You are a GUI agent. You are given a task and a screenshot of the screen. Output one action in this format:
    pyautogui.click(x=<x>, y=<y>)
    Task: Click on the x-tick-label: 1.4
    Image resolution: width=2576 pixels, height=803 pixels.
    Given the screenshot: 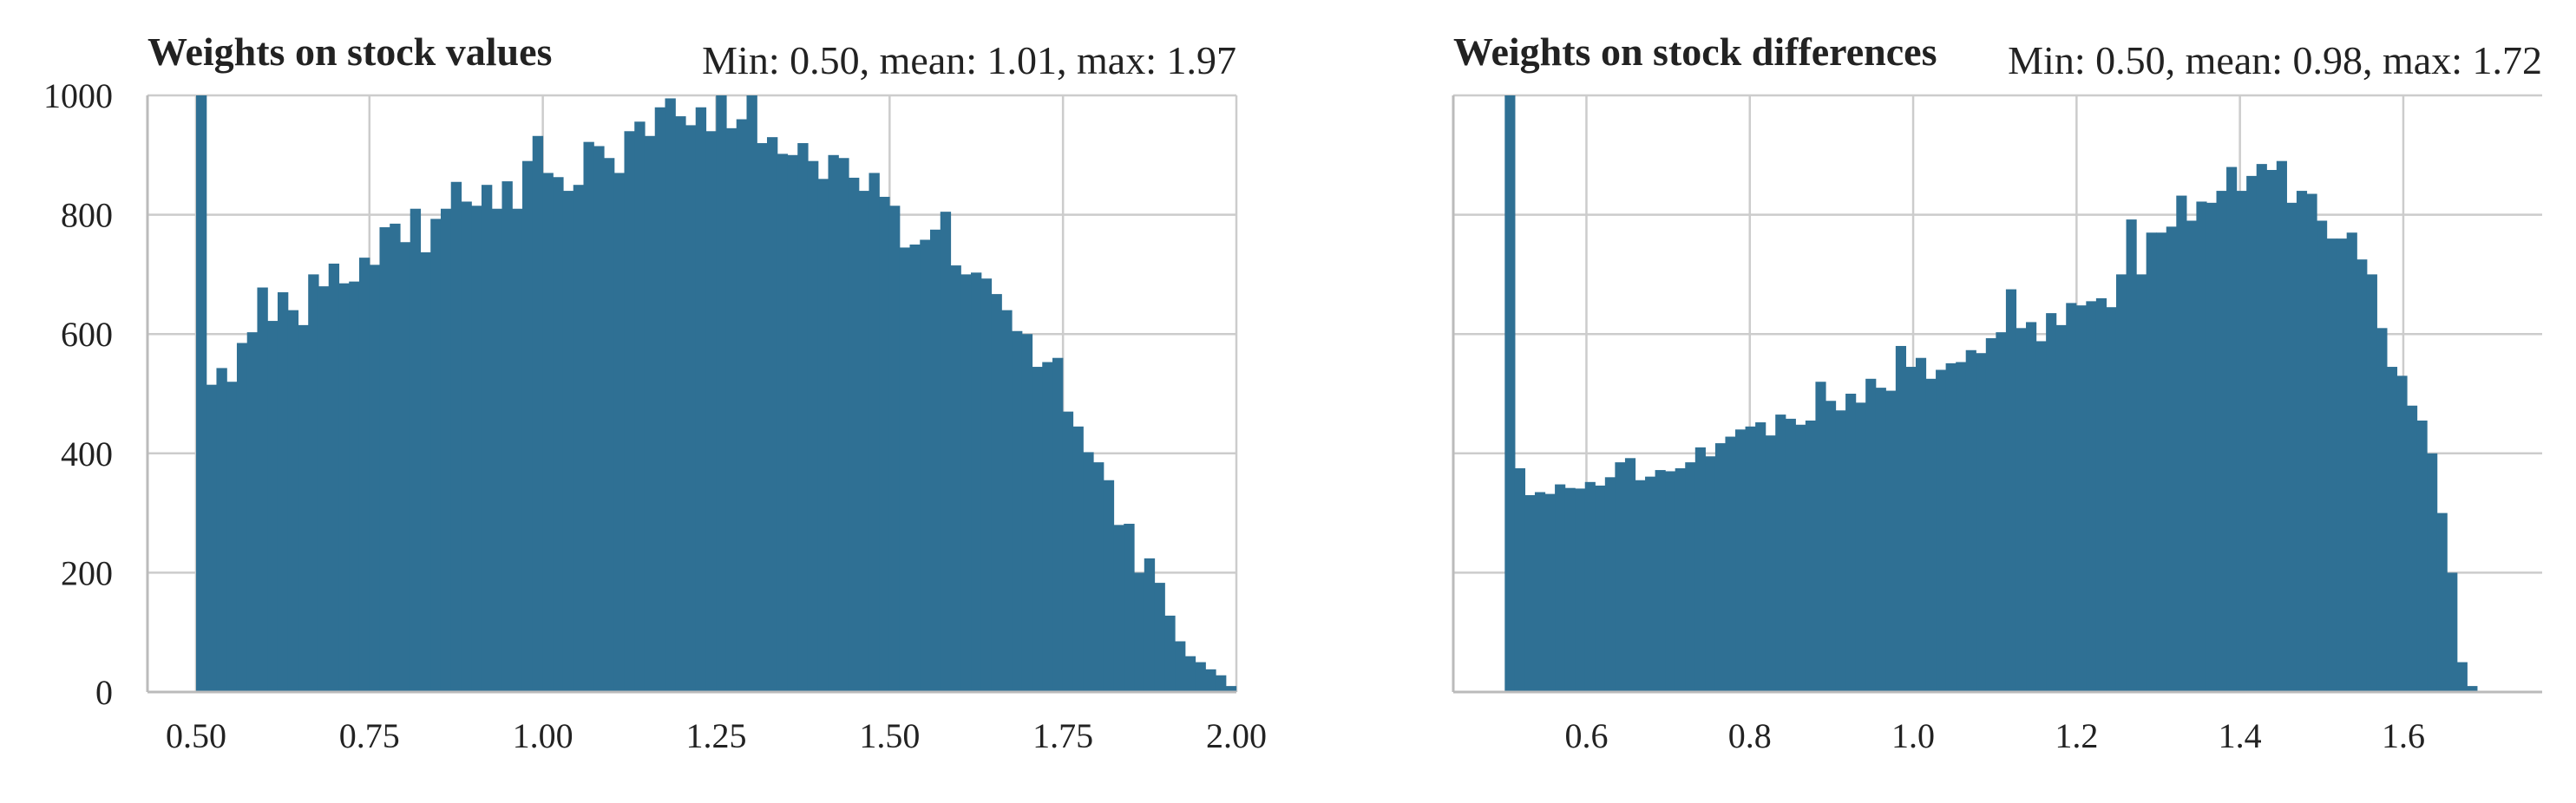 What is the action you would take?
    pyautogui.click(x=2240, y=735)
    